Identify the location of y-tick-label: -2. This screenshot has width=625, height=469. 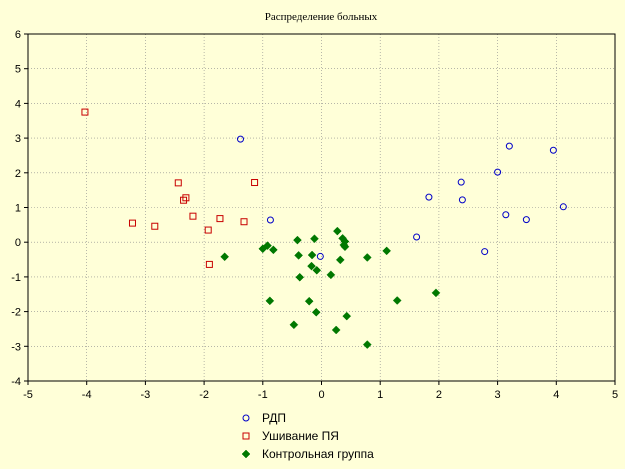
(16, 313).